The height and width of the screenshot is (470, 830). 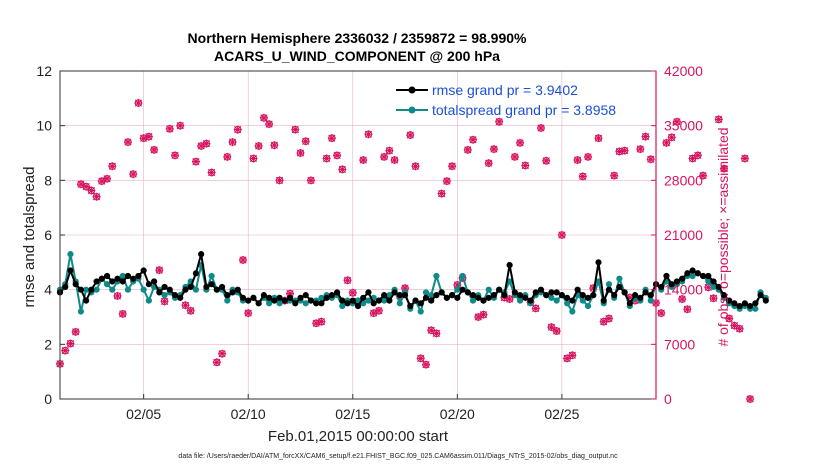 I want to click on y2-tick-label: 21000, so click(x=683, y=235).